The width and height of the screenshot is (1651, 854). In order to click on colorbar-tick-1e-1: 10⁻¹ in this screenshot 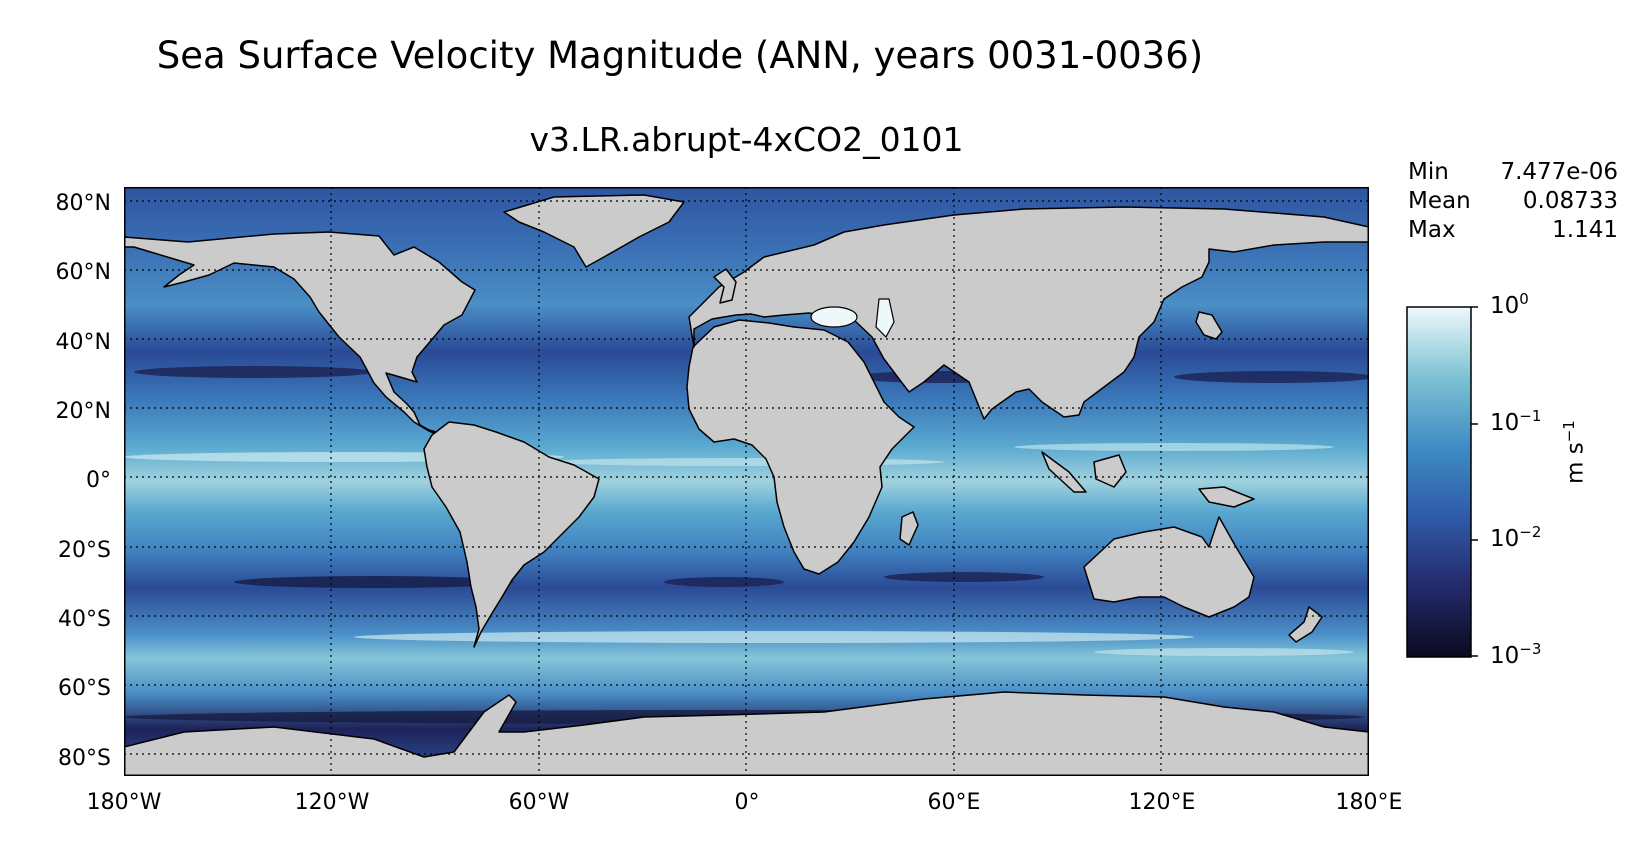, I will do `click(1515, 421)`.